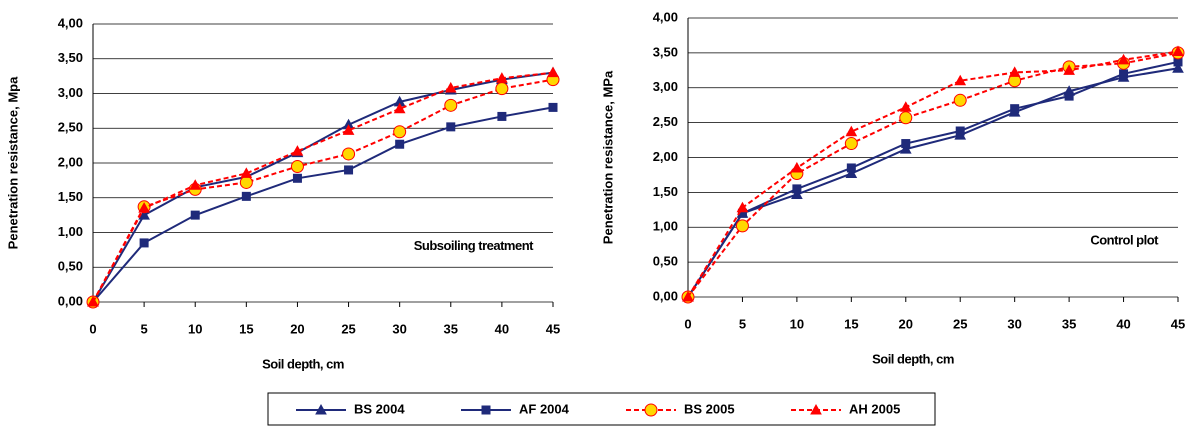  Describe the element at coordinates (797, 323) in the screenshot. I see `x-tick-label: 10` at that location.